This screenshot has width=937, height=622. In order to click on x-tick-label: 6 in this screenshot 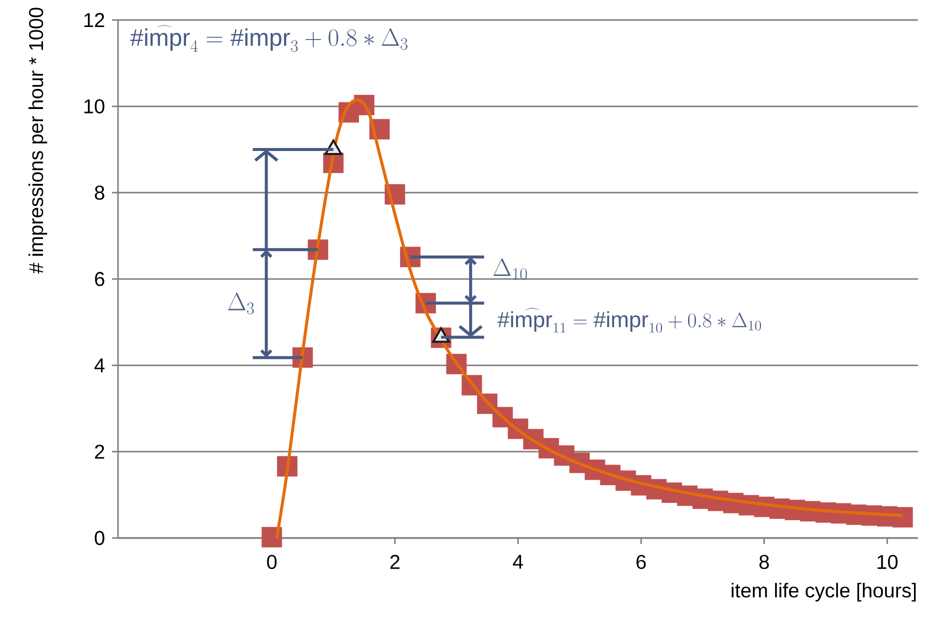, I will do `click(641, 562)`.